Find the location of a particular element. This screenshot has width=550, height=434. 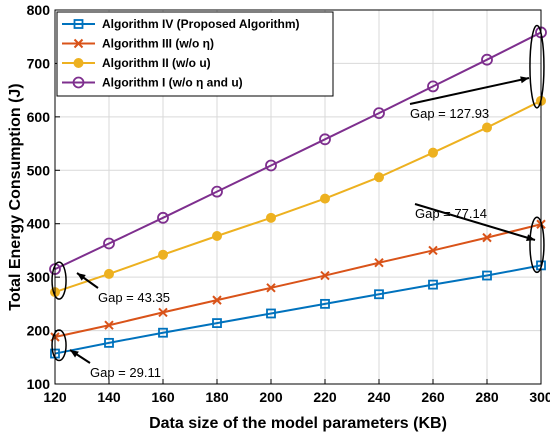

y-tick-label: 300 is located at coordinates (39, 277).